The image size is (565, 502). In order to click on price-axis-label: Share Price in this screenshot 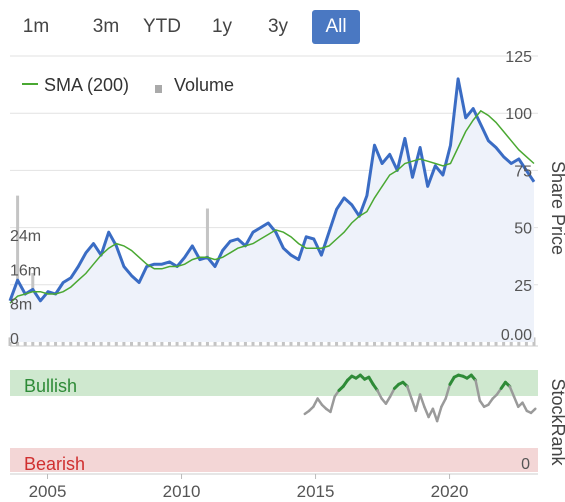, I will do `click(556, 208)`.